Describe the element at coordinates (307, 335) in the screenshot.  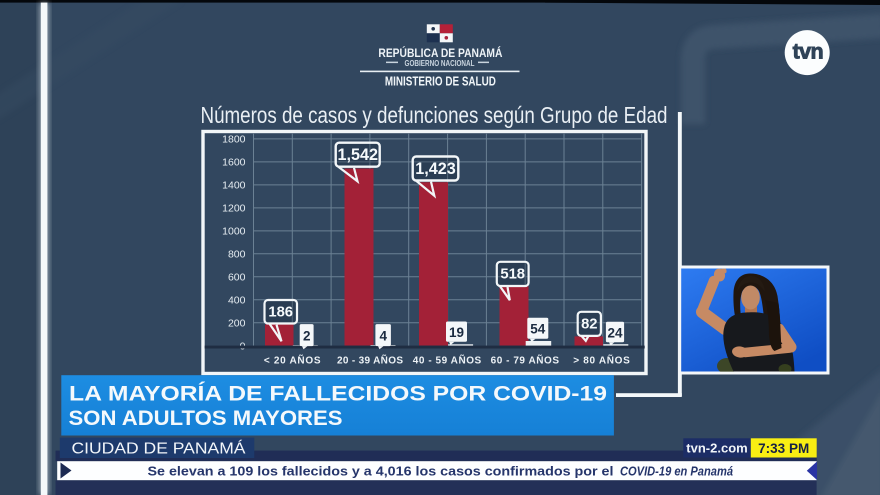
I see `svg-text: 2` at that location.